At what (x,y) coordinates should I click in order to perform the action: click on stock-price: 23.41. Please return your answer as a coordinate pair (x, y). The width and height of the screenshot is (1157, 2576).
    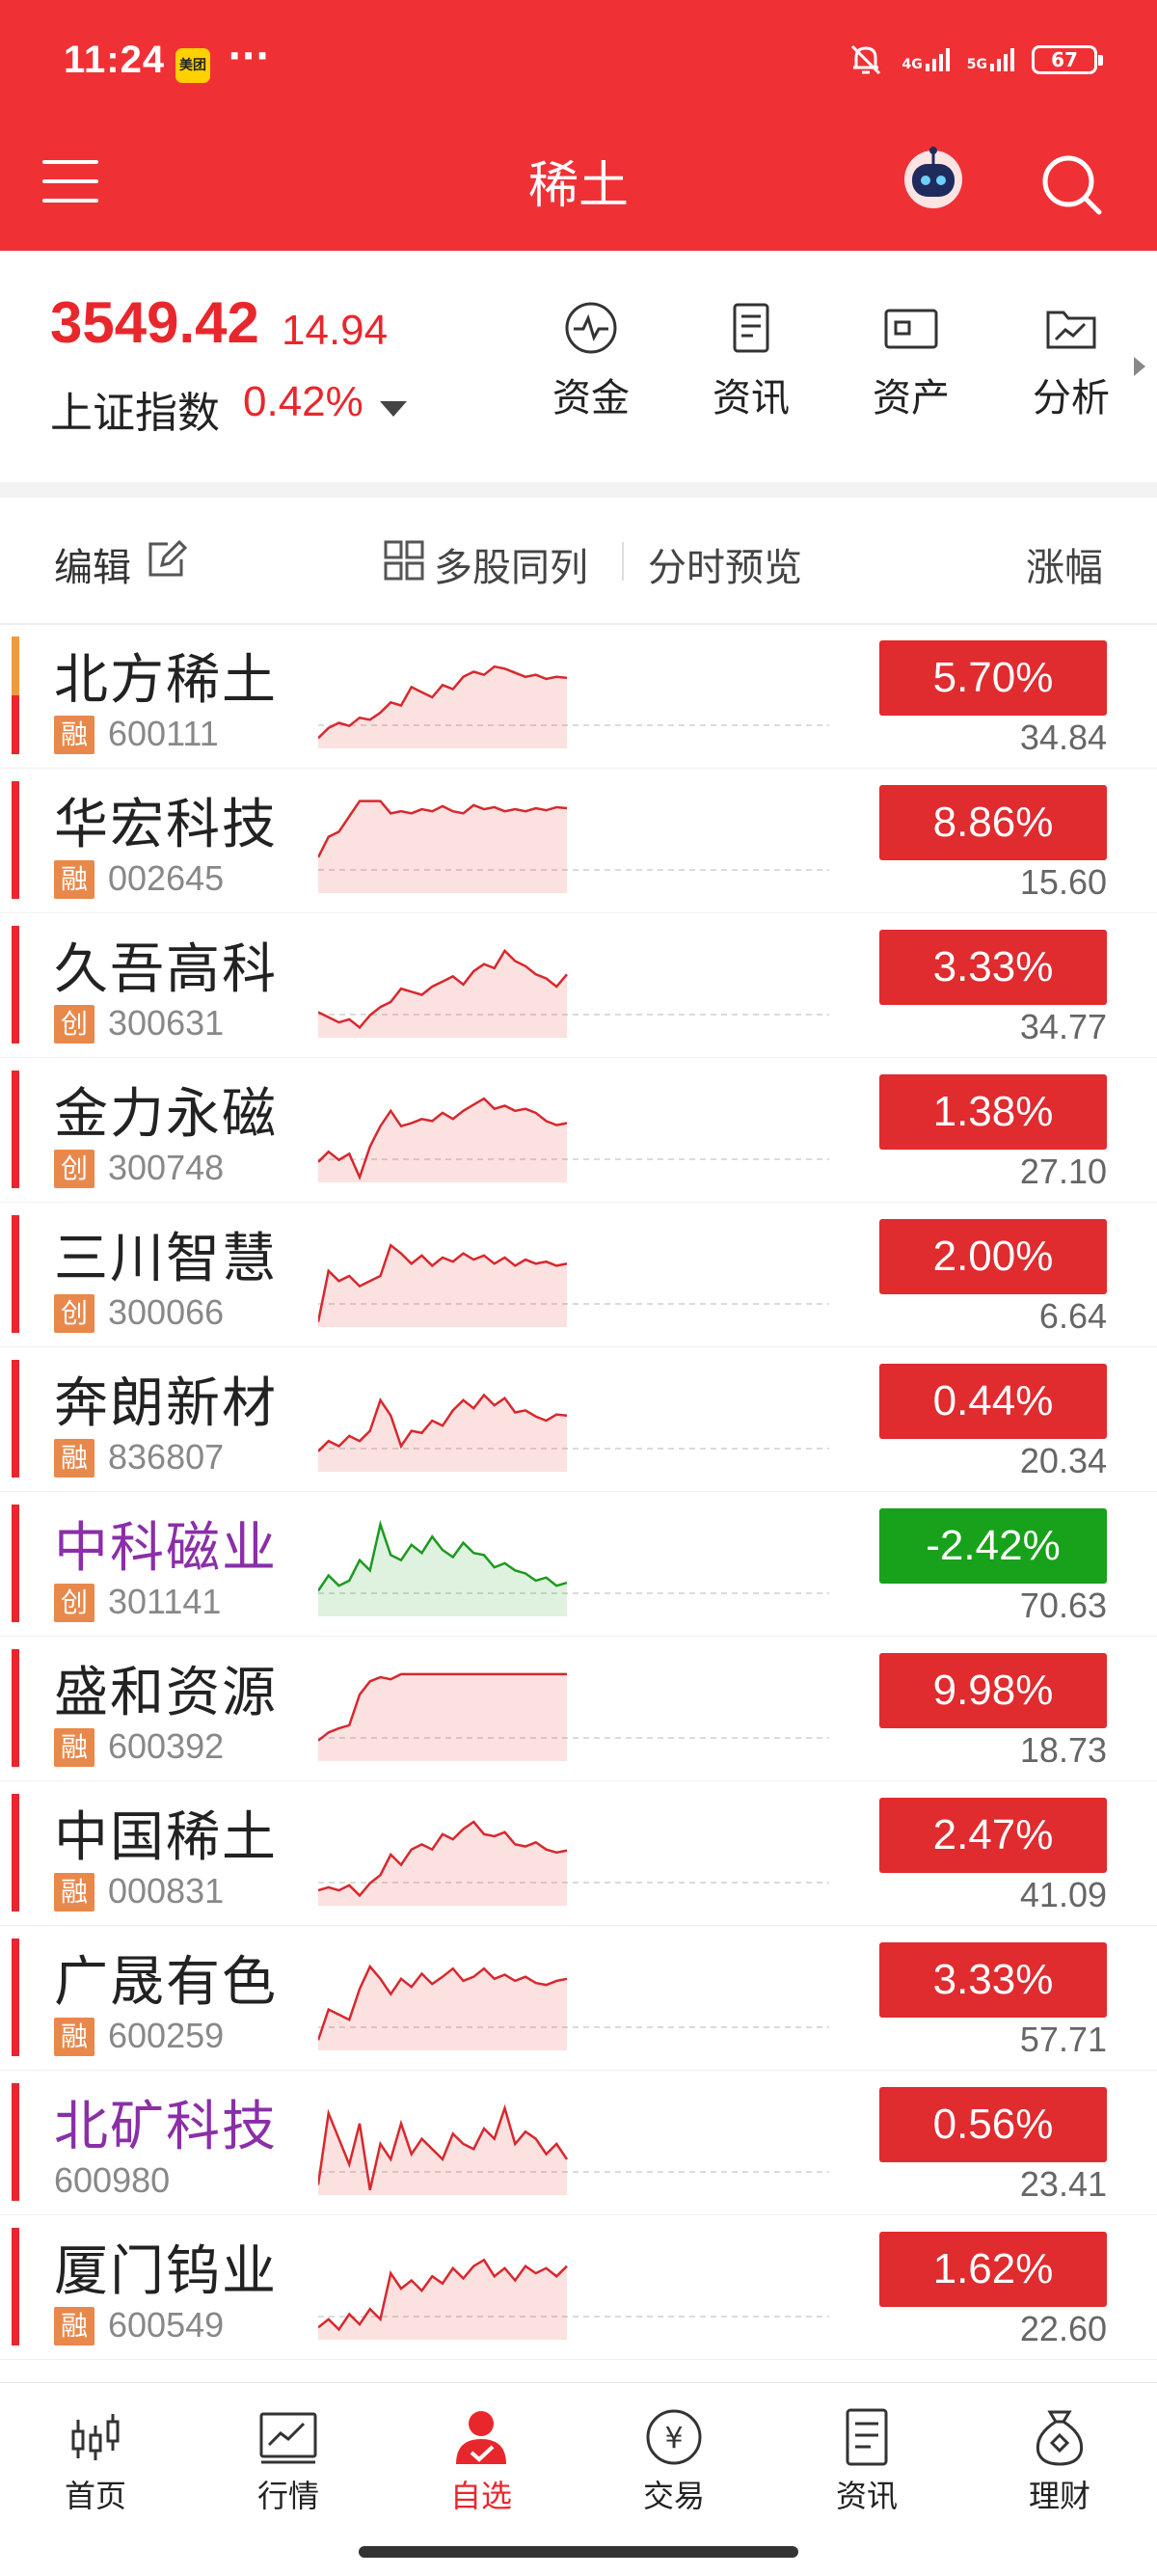
    Looking at the image, I should click on (1063, 2184).